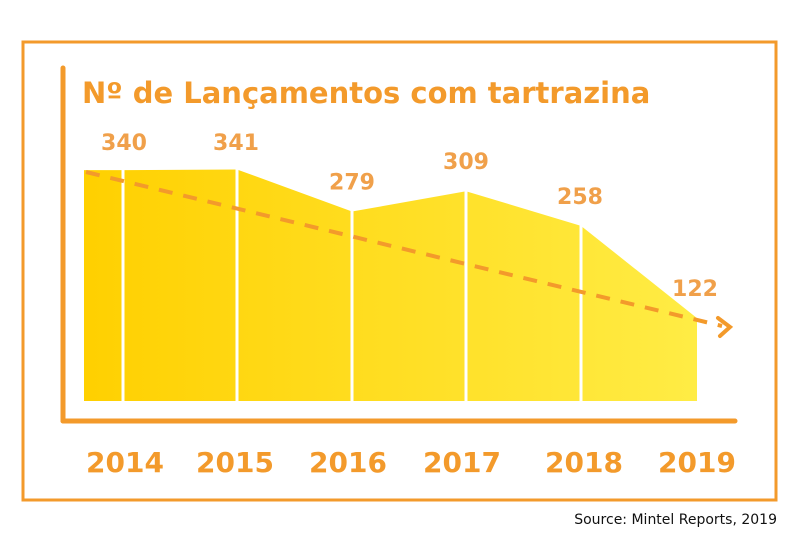  Describe the element at coordinates (124, 143) in the screenshot. I see `value-label-2014: 340` at that location.